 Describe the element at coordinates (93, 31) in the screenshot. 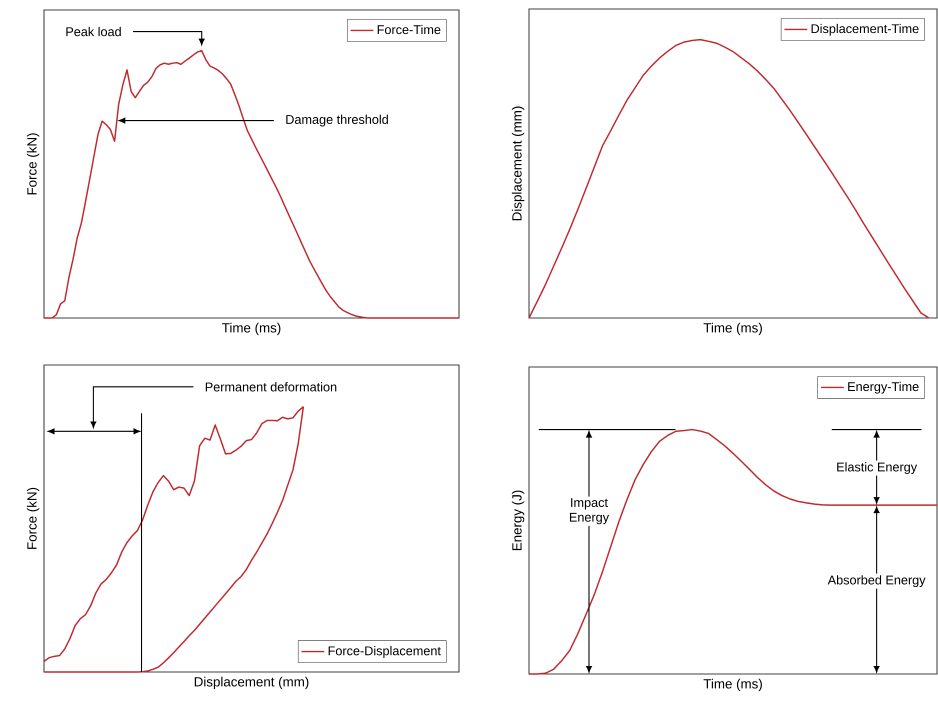

I see `text: Peak load` at that location.